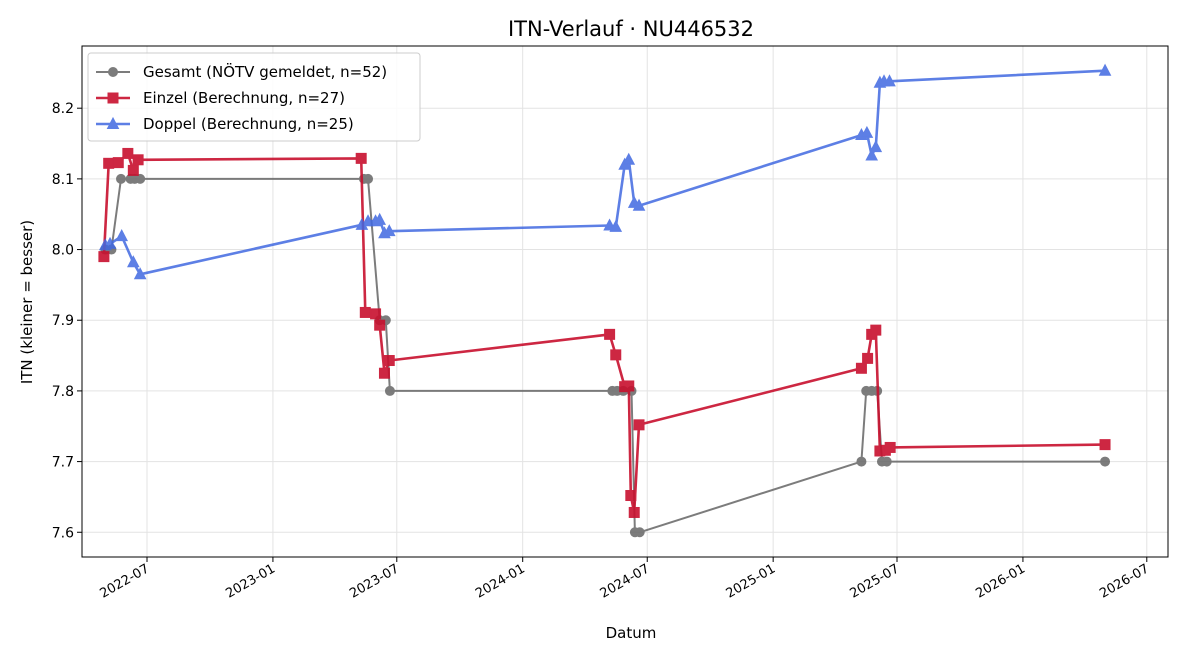 The image size is (1200, 660). Describe the element at coordinates (27, 302) in the screenshot. I see `y-axis-label: ITN (kleiner = besser)` at that location.